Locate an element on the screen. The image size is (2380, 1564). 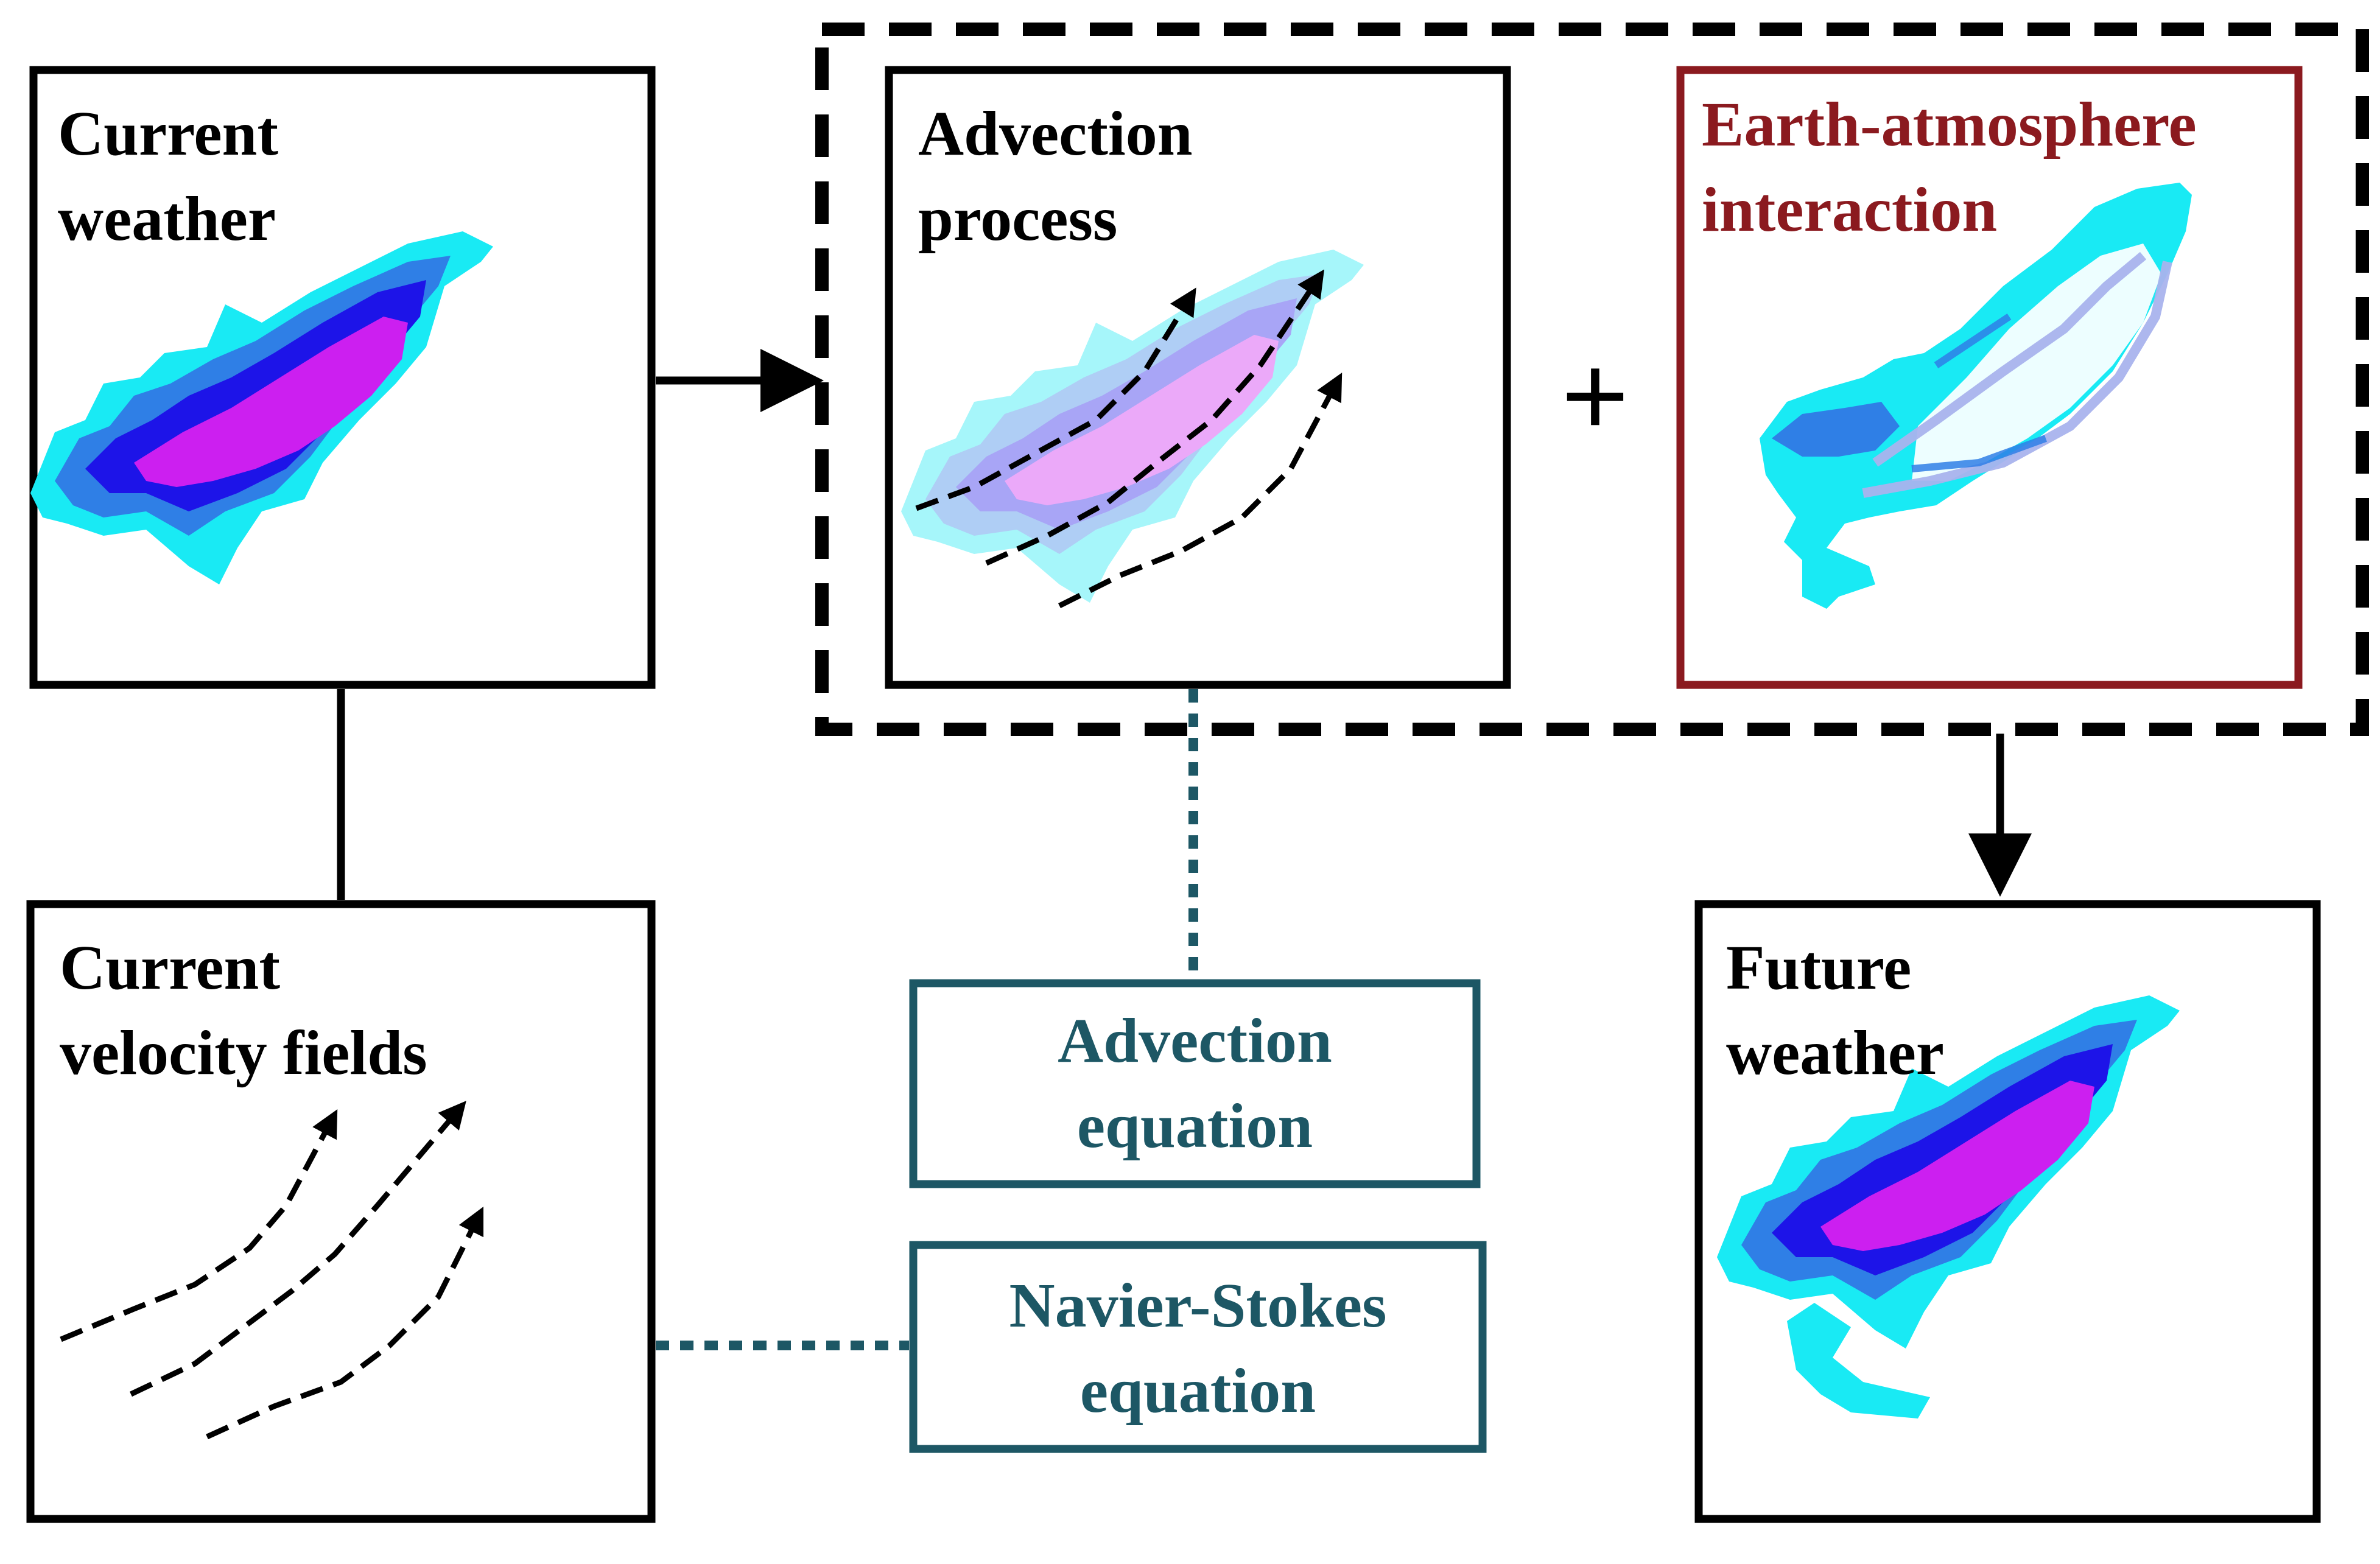
current-weather-title: Current weather is located at coordinates (332, 176).